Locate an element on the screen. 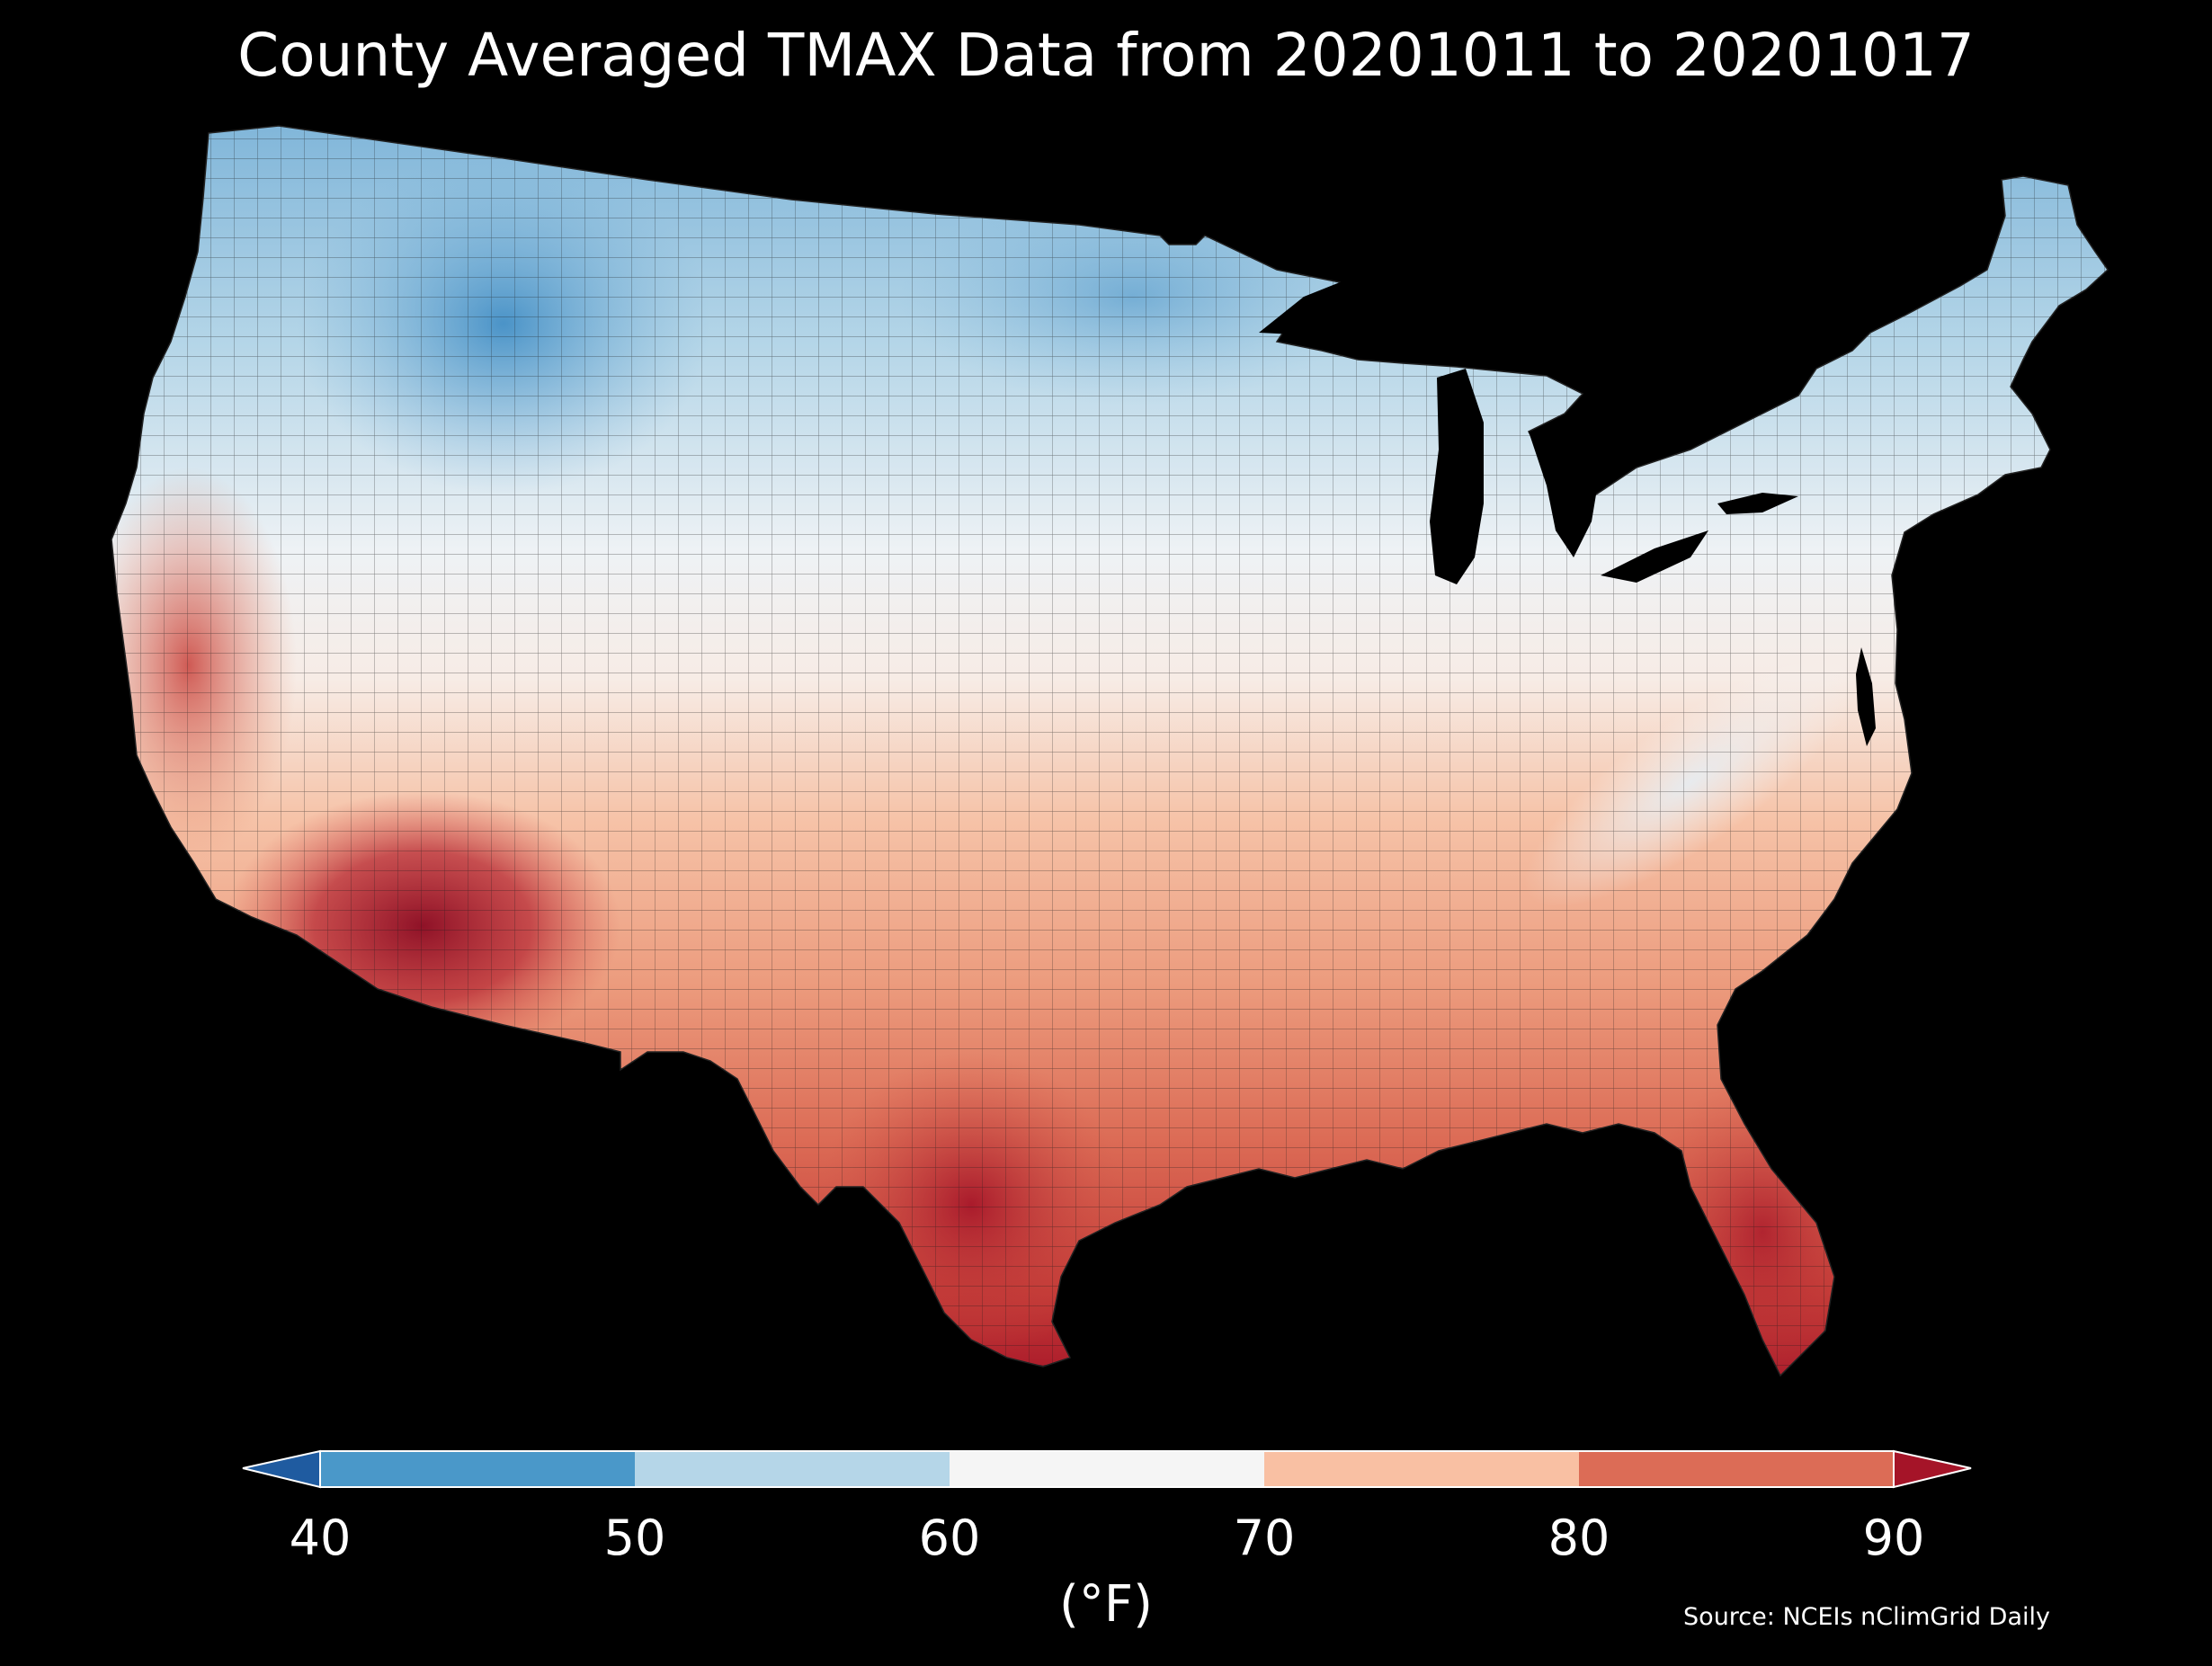 The width and height of the screenshot is (2212, 1666). colorbar-tick-label: 70 is located at coordinates (1264, 1538).